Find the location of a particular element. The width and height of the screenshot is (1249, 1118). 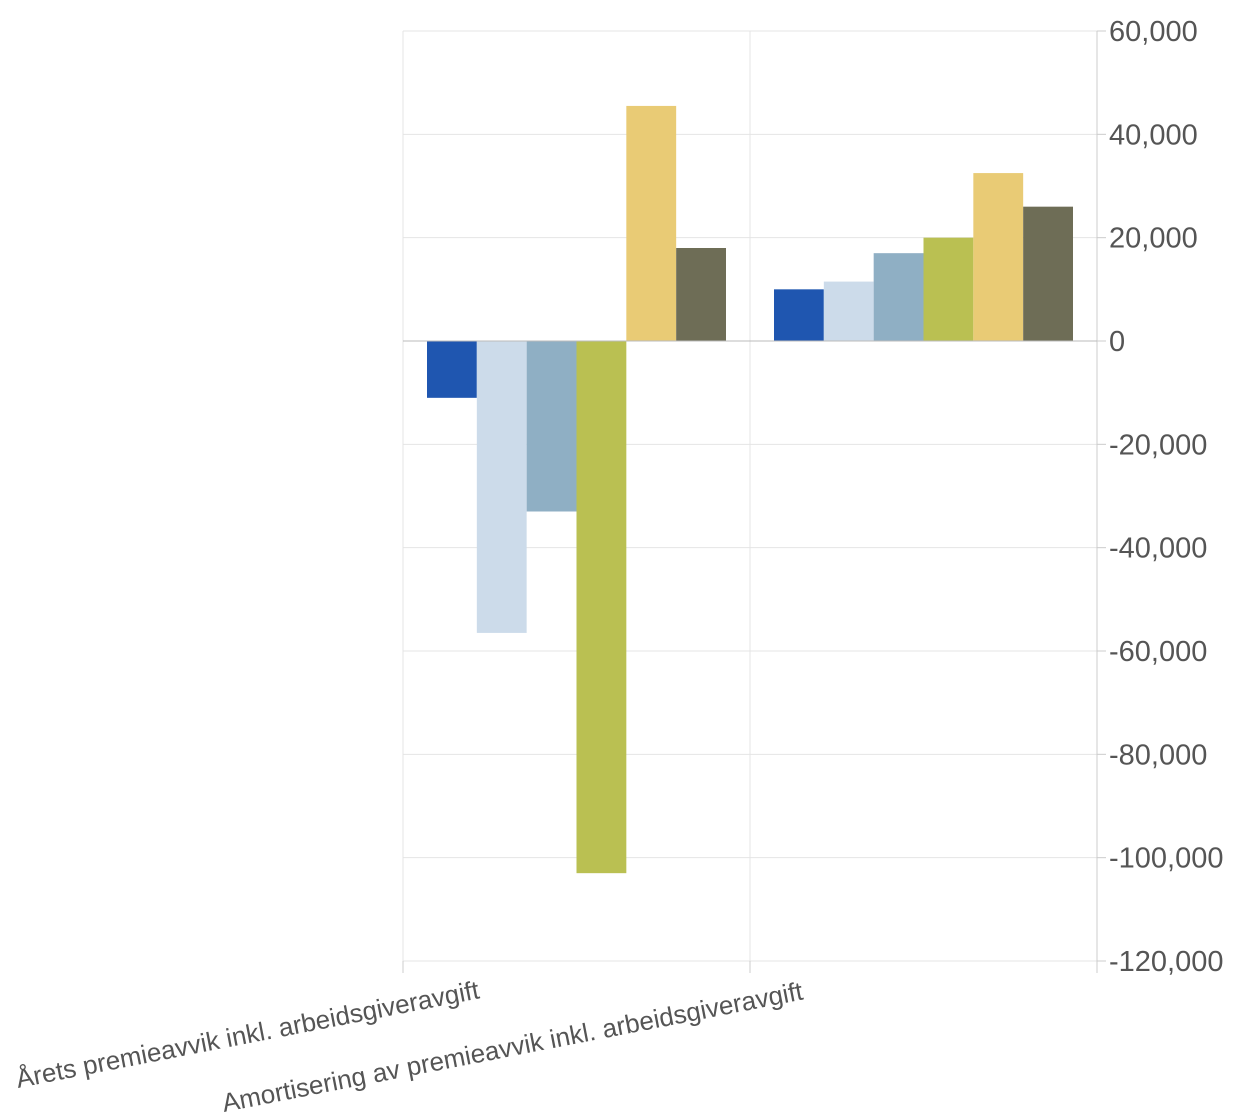

y-tick-label: -120,000 is located at coordinates (1166, 962).